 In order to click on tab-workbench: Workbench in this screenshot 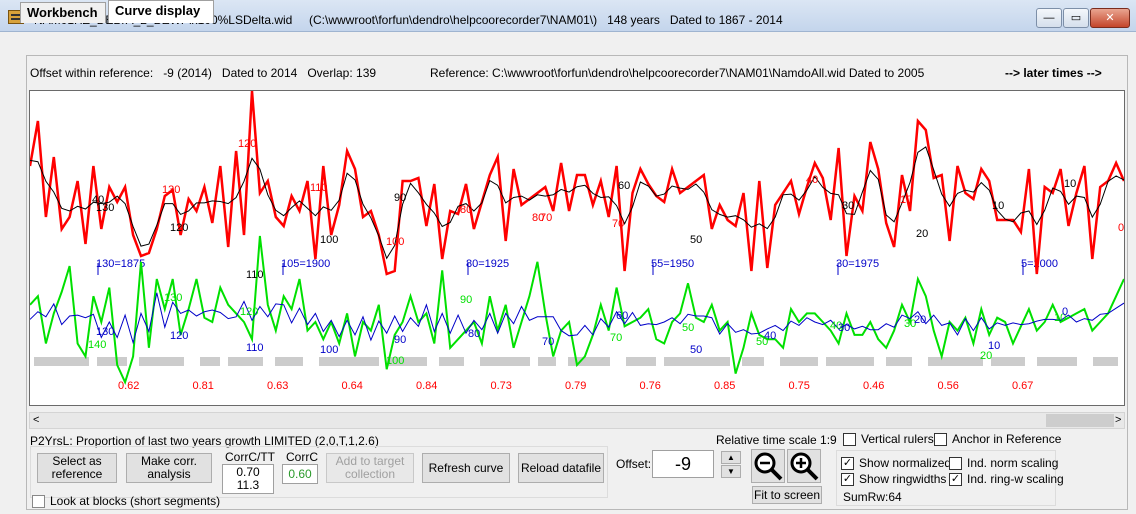, I will do `click(63, 12)`.